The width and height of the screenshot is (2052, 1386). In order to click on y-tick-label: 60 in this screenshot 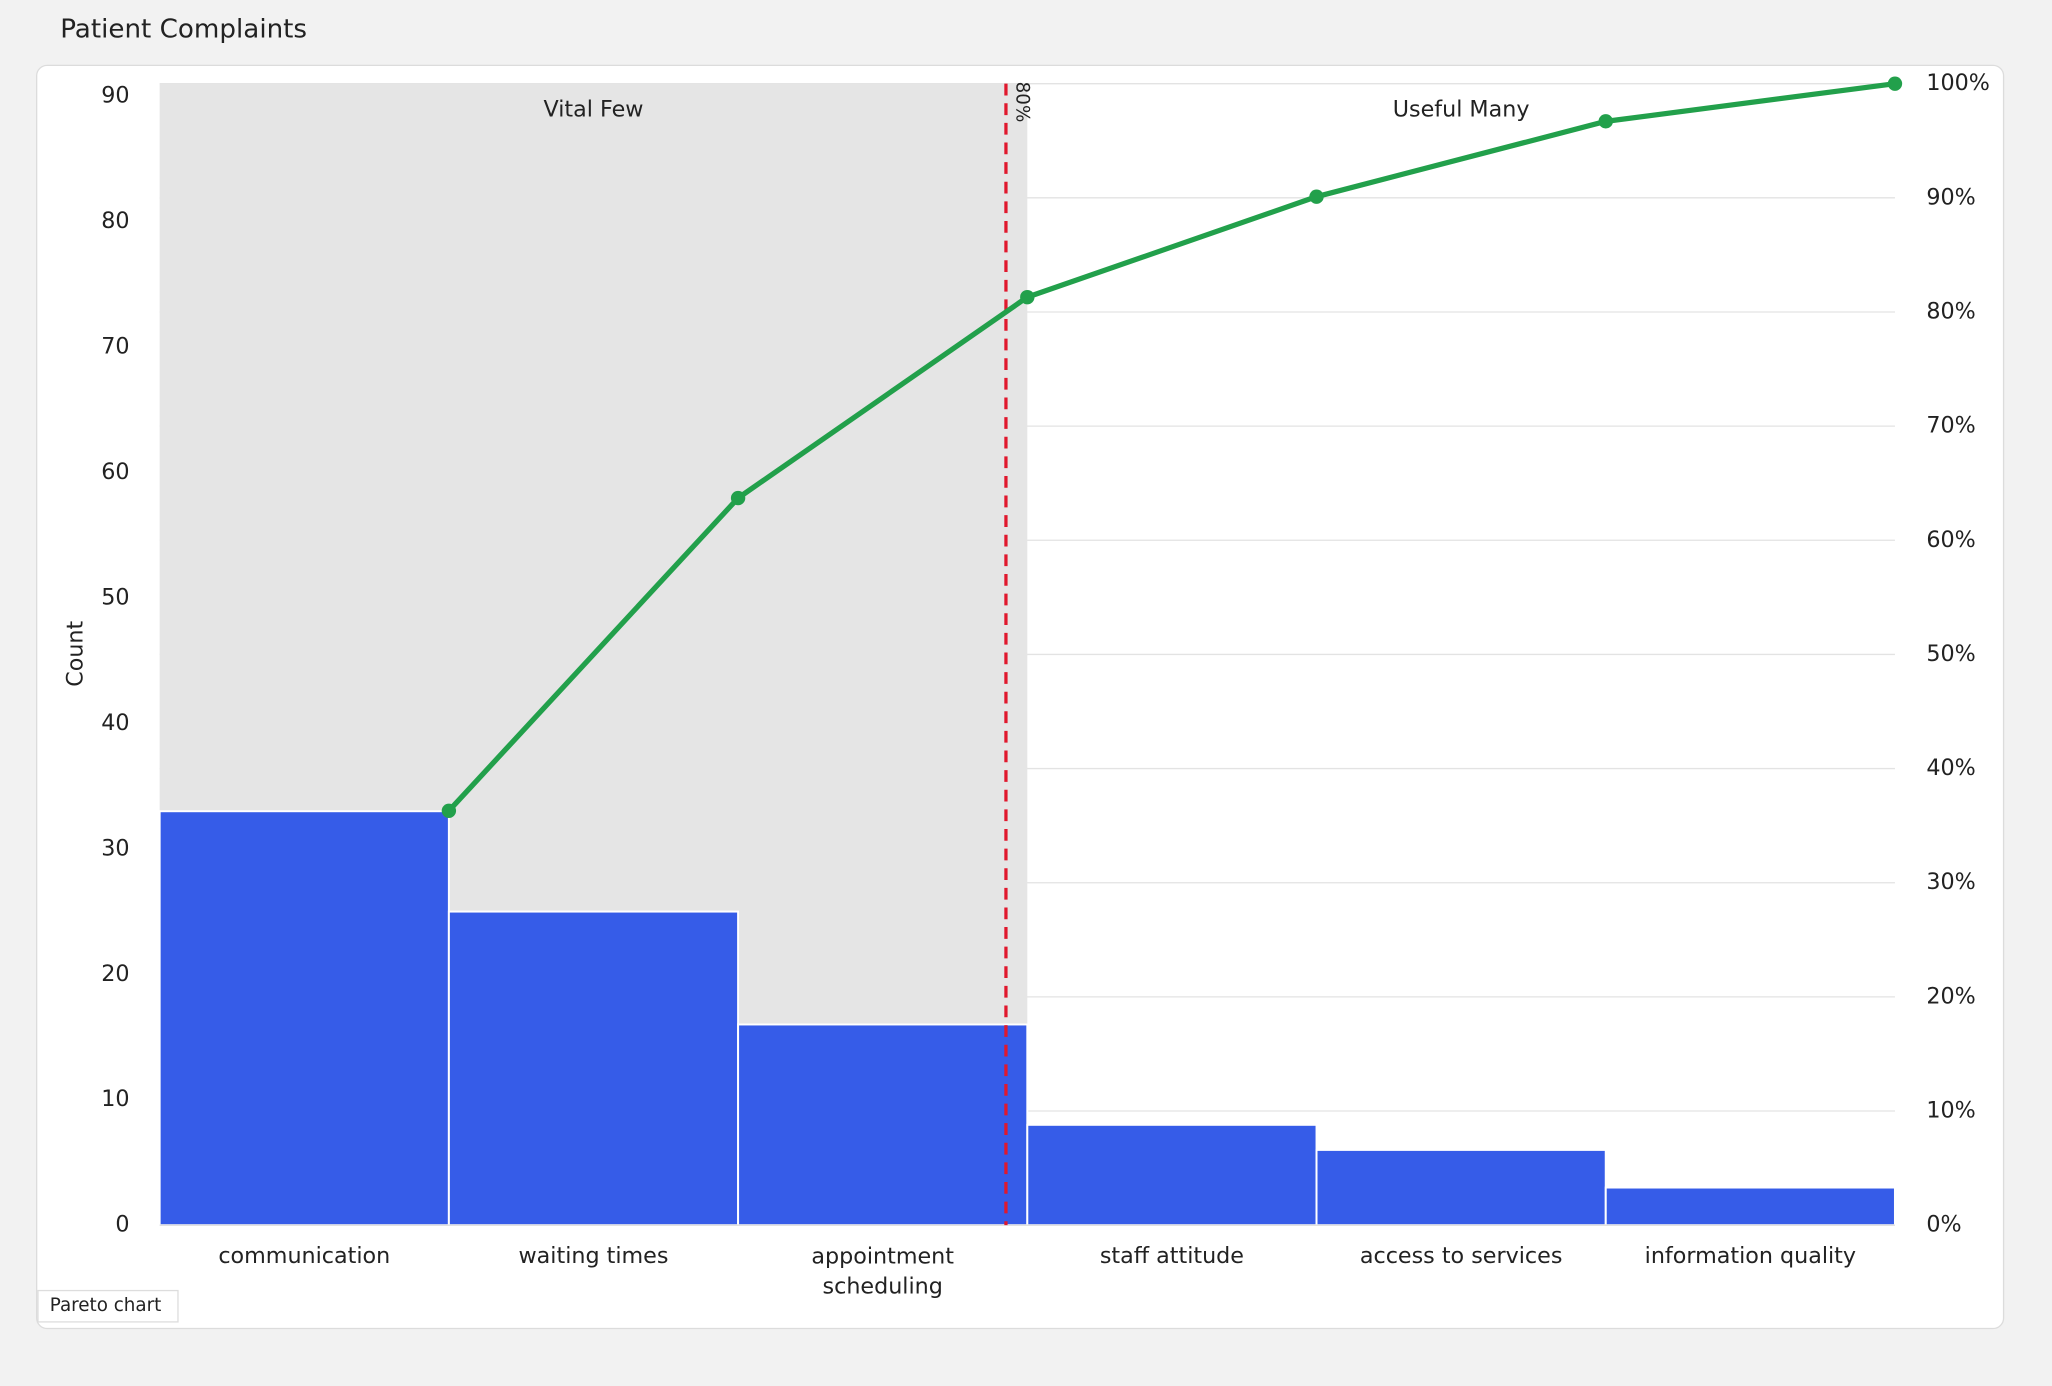, I will do `click(115, 472)`.